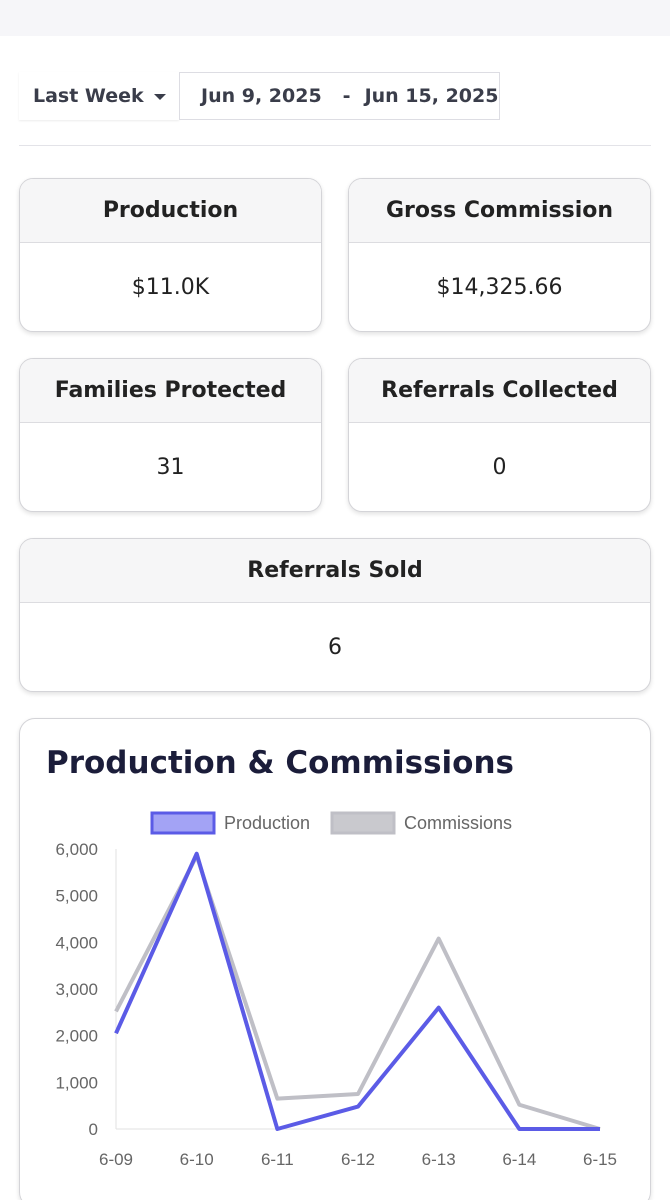 The image size is (670, 1200). I want to click on stat-title: Families Protected, so click(170, 391).